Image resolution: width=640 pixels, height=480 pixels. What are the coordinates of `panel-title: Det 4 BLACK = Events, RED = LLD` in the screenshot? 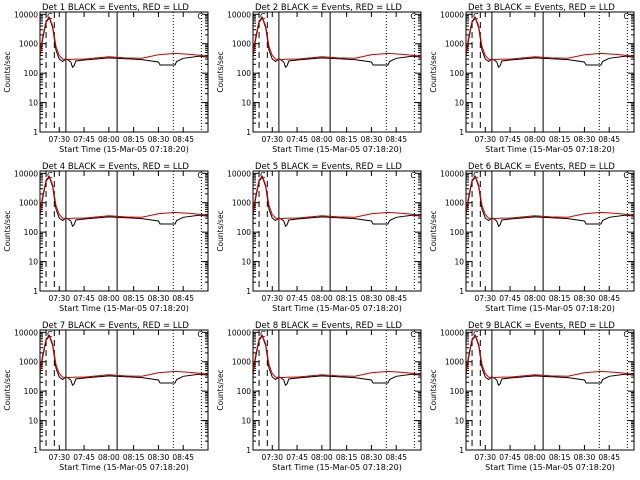 It's located at (115, 167).